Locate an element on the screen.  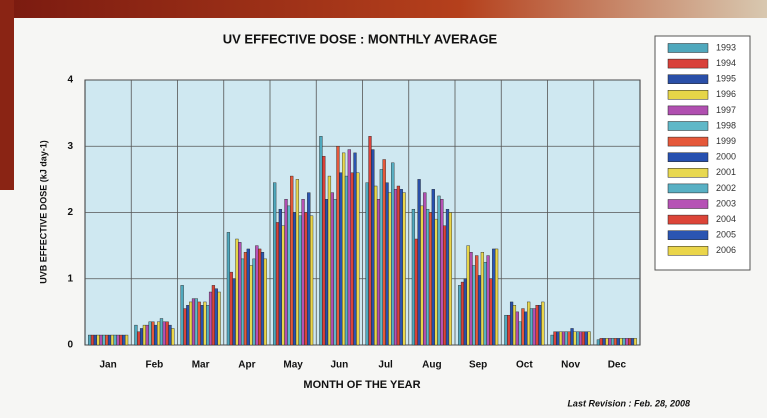
x-tick-label: Jul is located at coordinates (385, 365).